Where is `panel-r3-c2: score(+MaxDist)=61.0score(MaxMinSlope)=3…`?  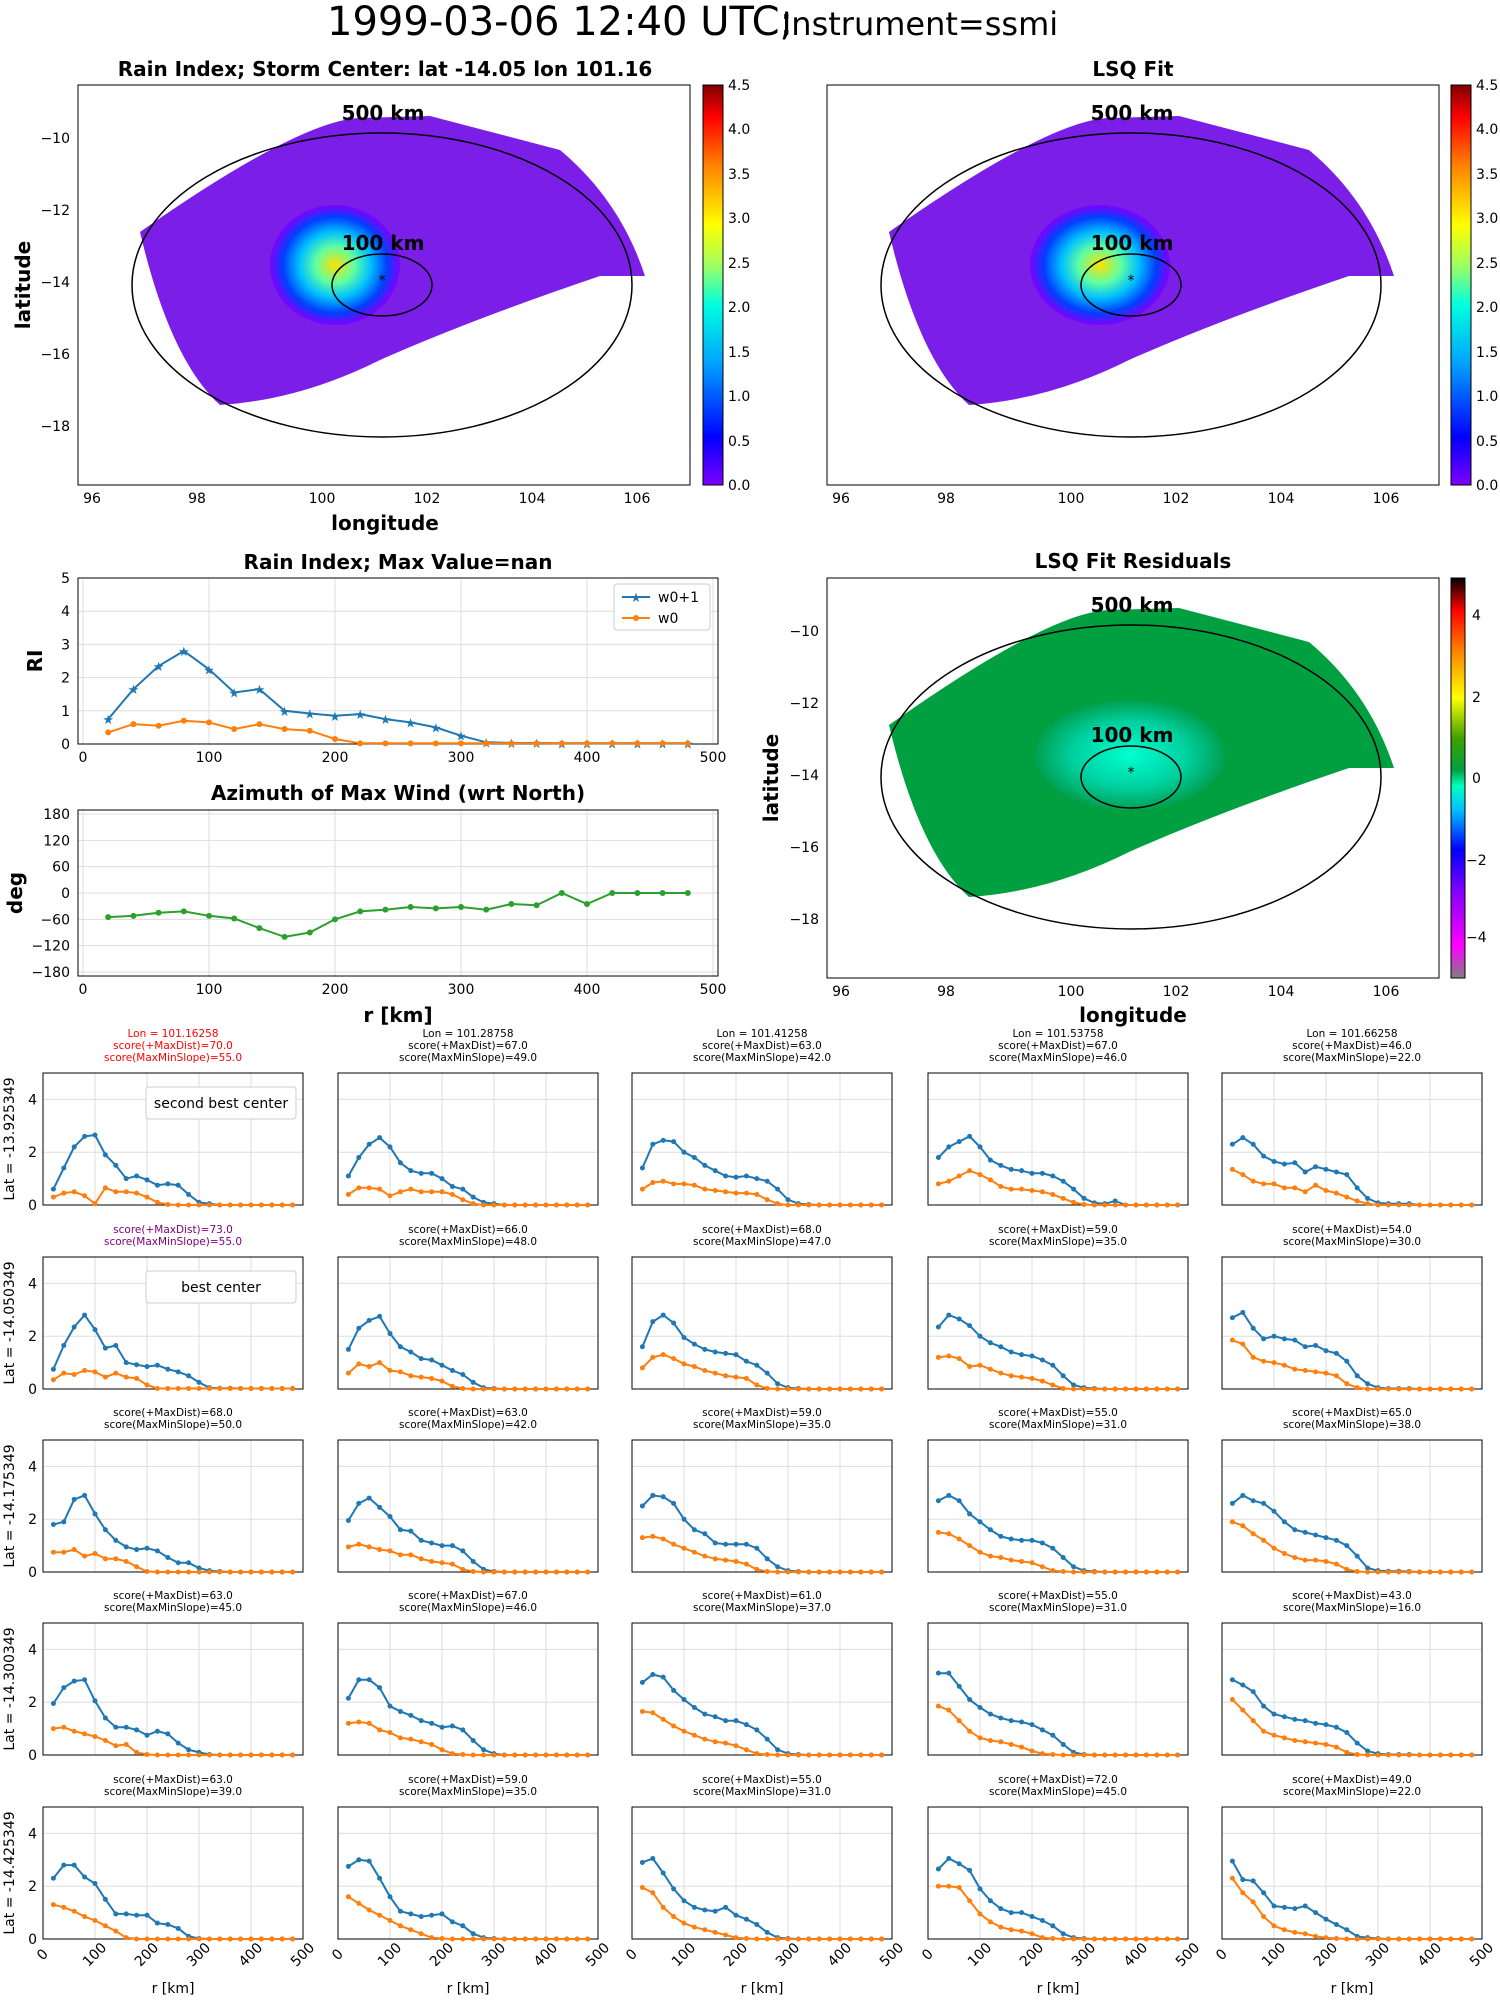 panel-r3-c2: score(+MaxDist)=61.0score(MaxMinSlope)=3… is located at coordinates (762, 1674).